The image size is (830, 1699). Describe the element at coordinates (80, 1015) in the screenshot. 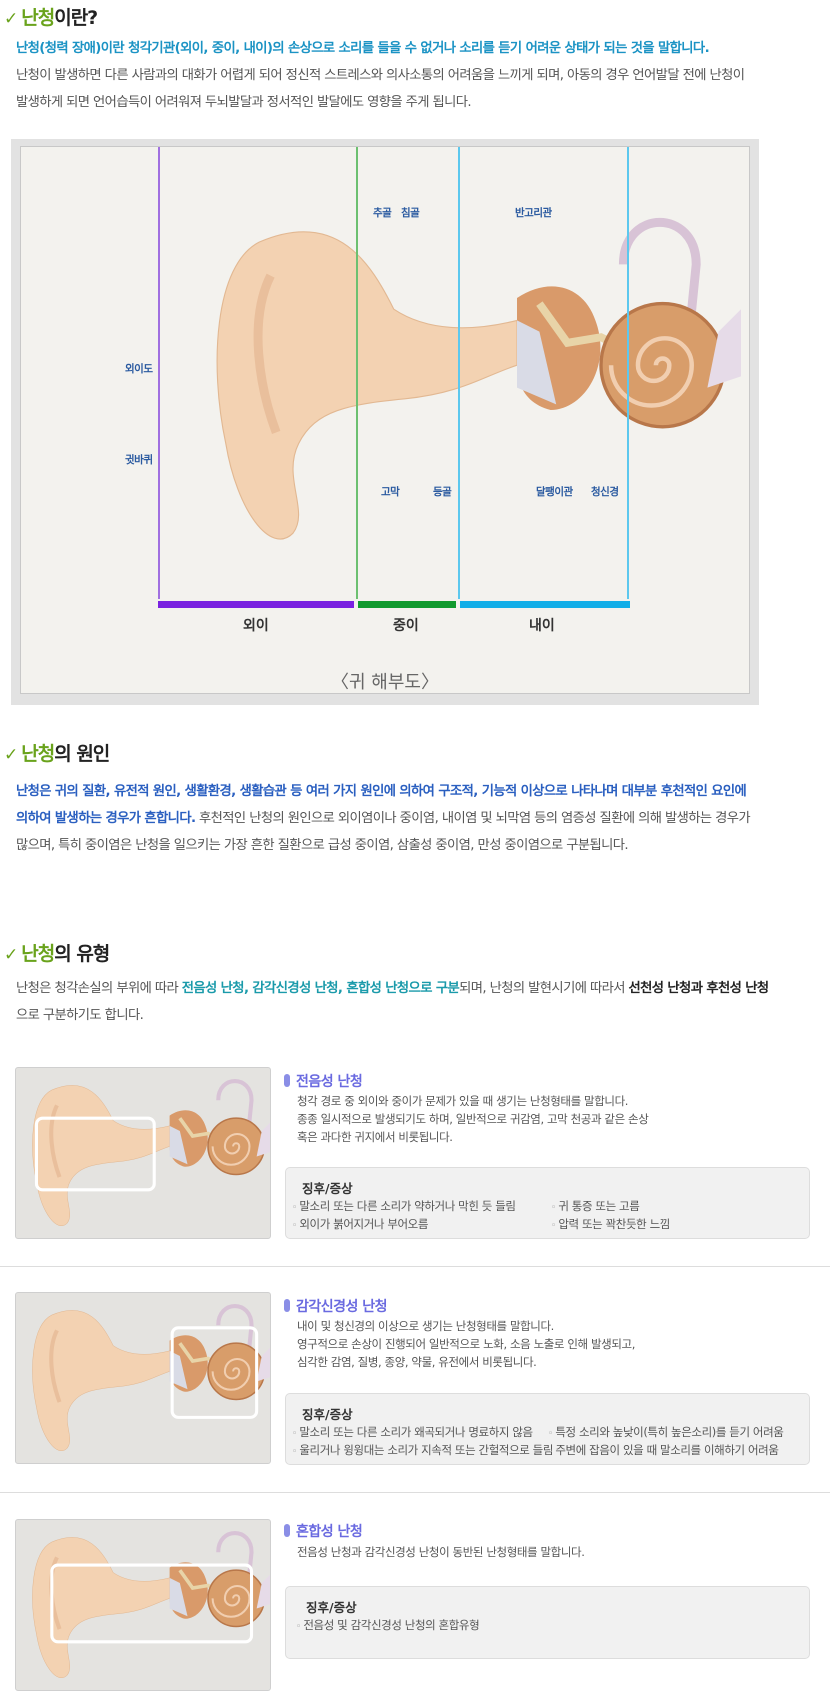

I see `types-intro: 으로 구분하기도 합니다.` at that location.